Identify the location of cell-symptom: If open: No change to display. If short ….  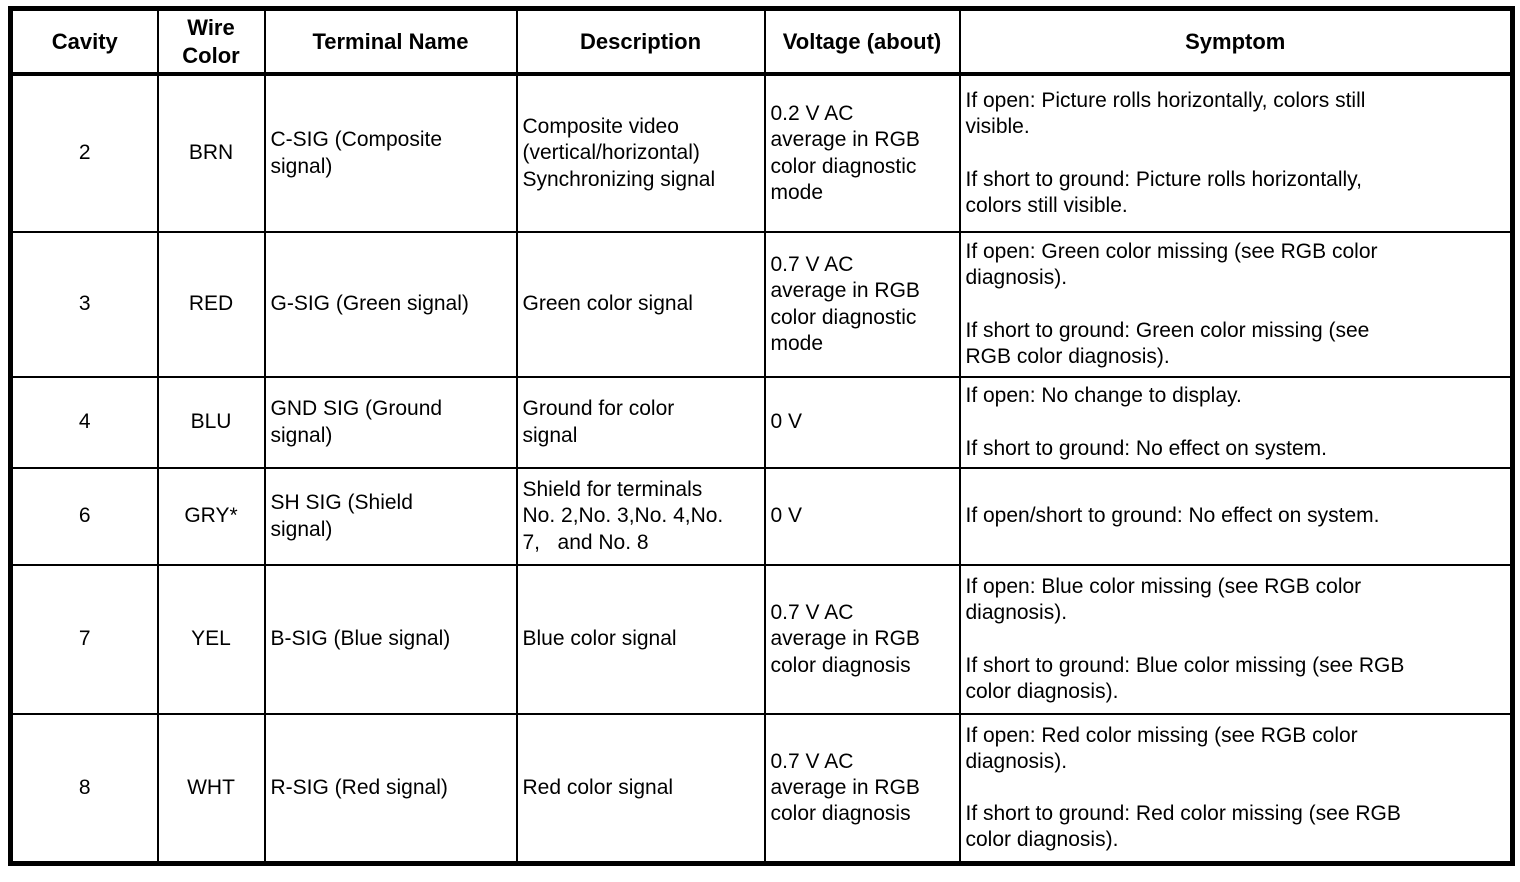
(1236, 422).